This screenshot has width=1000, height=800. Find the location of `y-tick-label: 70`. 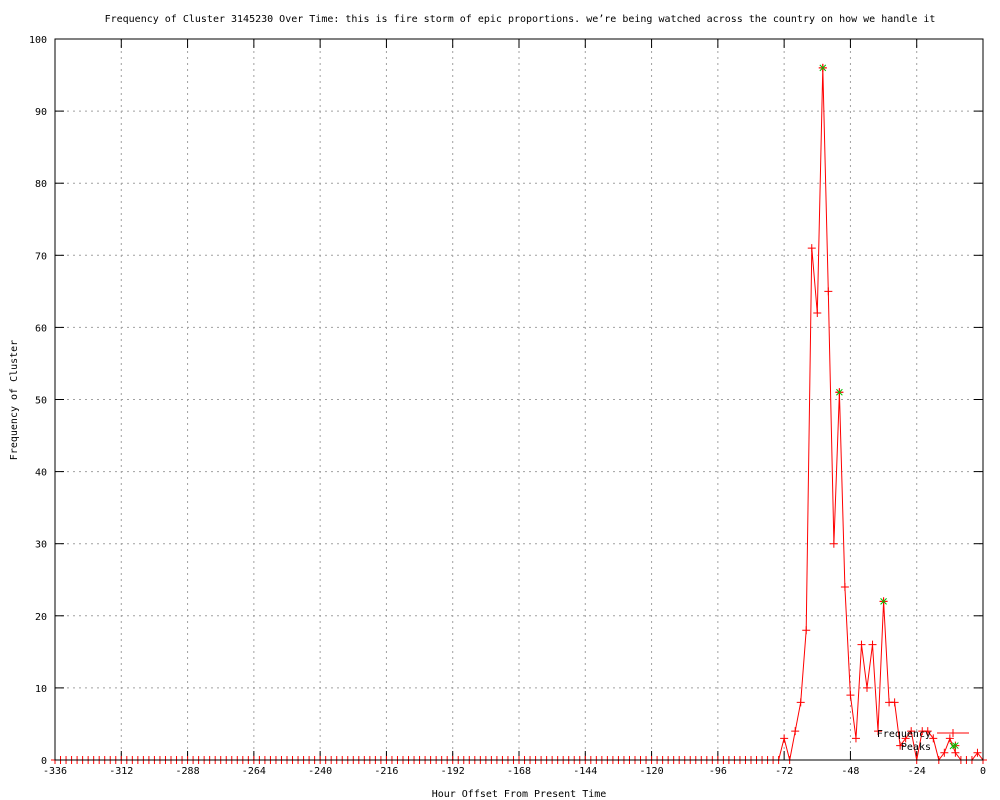

y-tick-label: 70 is located at coordinates (41, 256).